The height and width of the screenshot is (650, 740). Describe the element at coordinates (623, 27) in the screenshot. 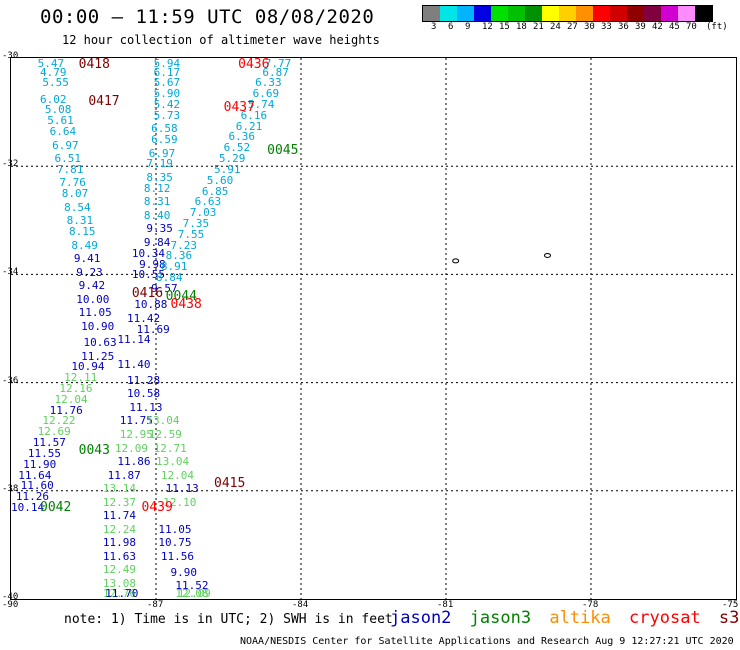

I see `color-scale-label: 36` at that location.